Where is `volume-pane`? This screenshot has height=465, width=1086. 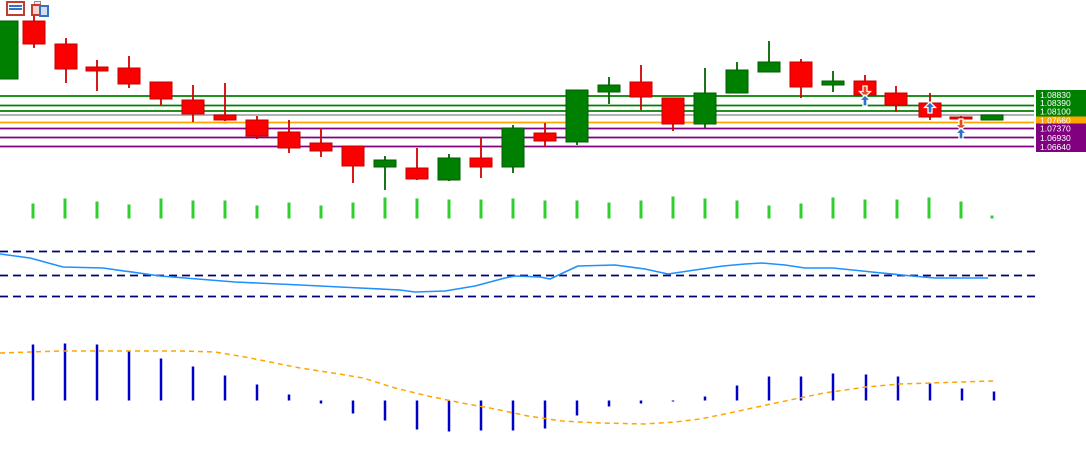
volume-pane is located at coordinates (512, 207).